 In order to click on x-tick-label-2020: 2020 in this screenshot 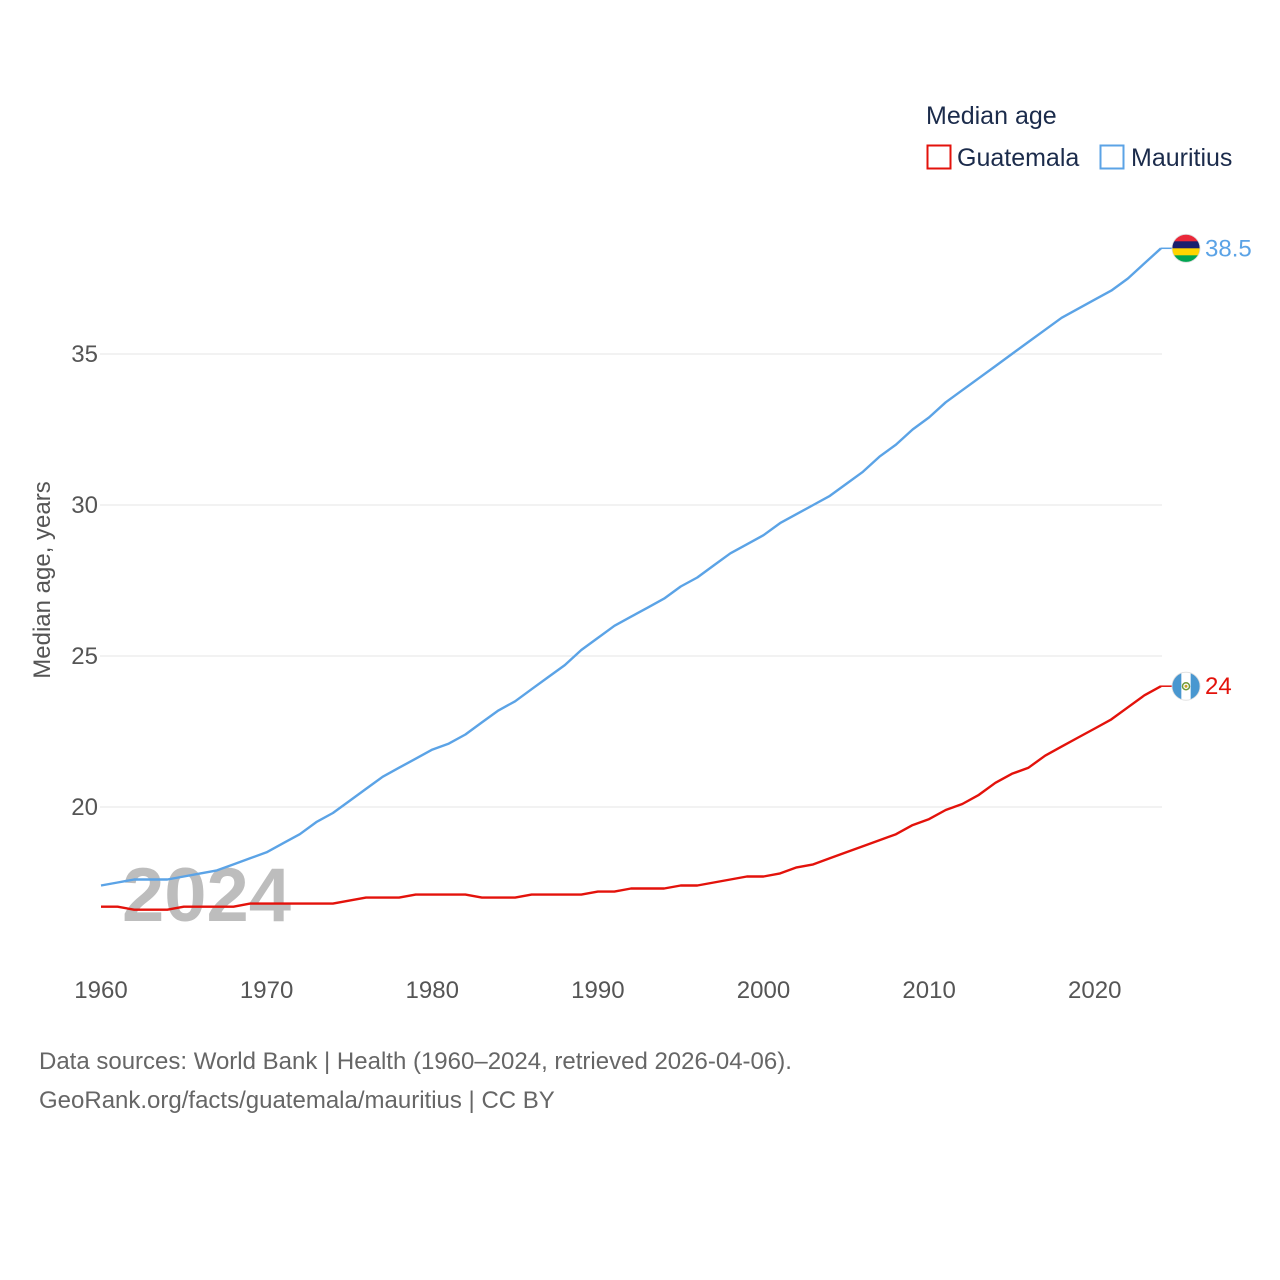, I will do `click(1094, 990)`.